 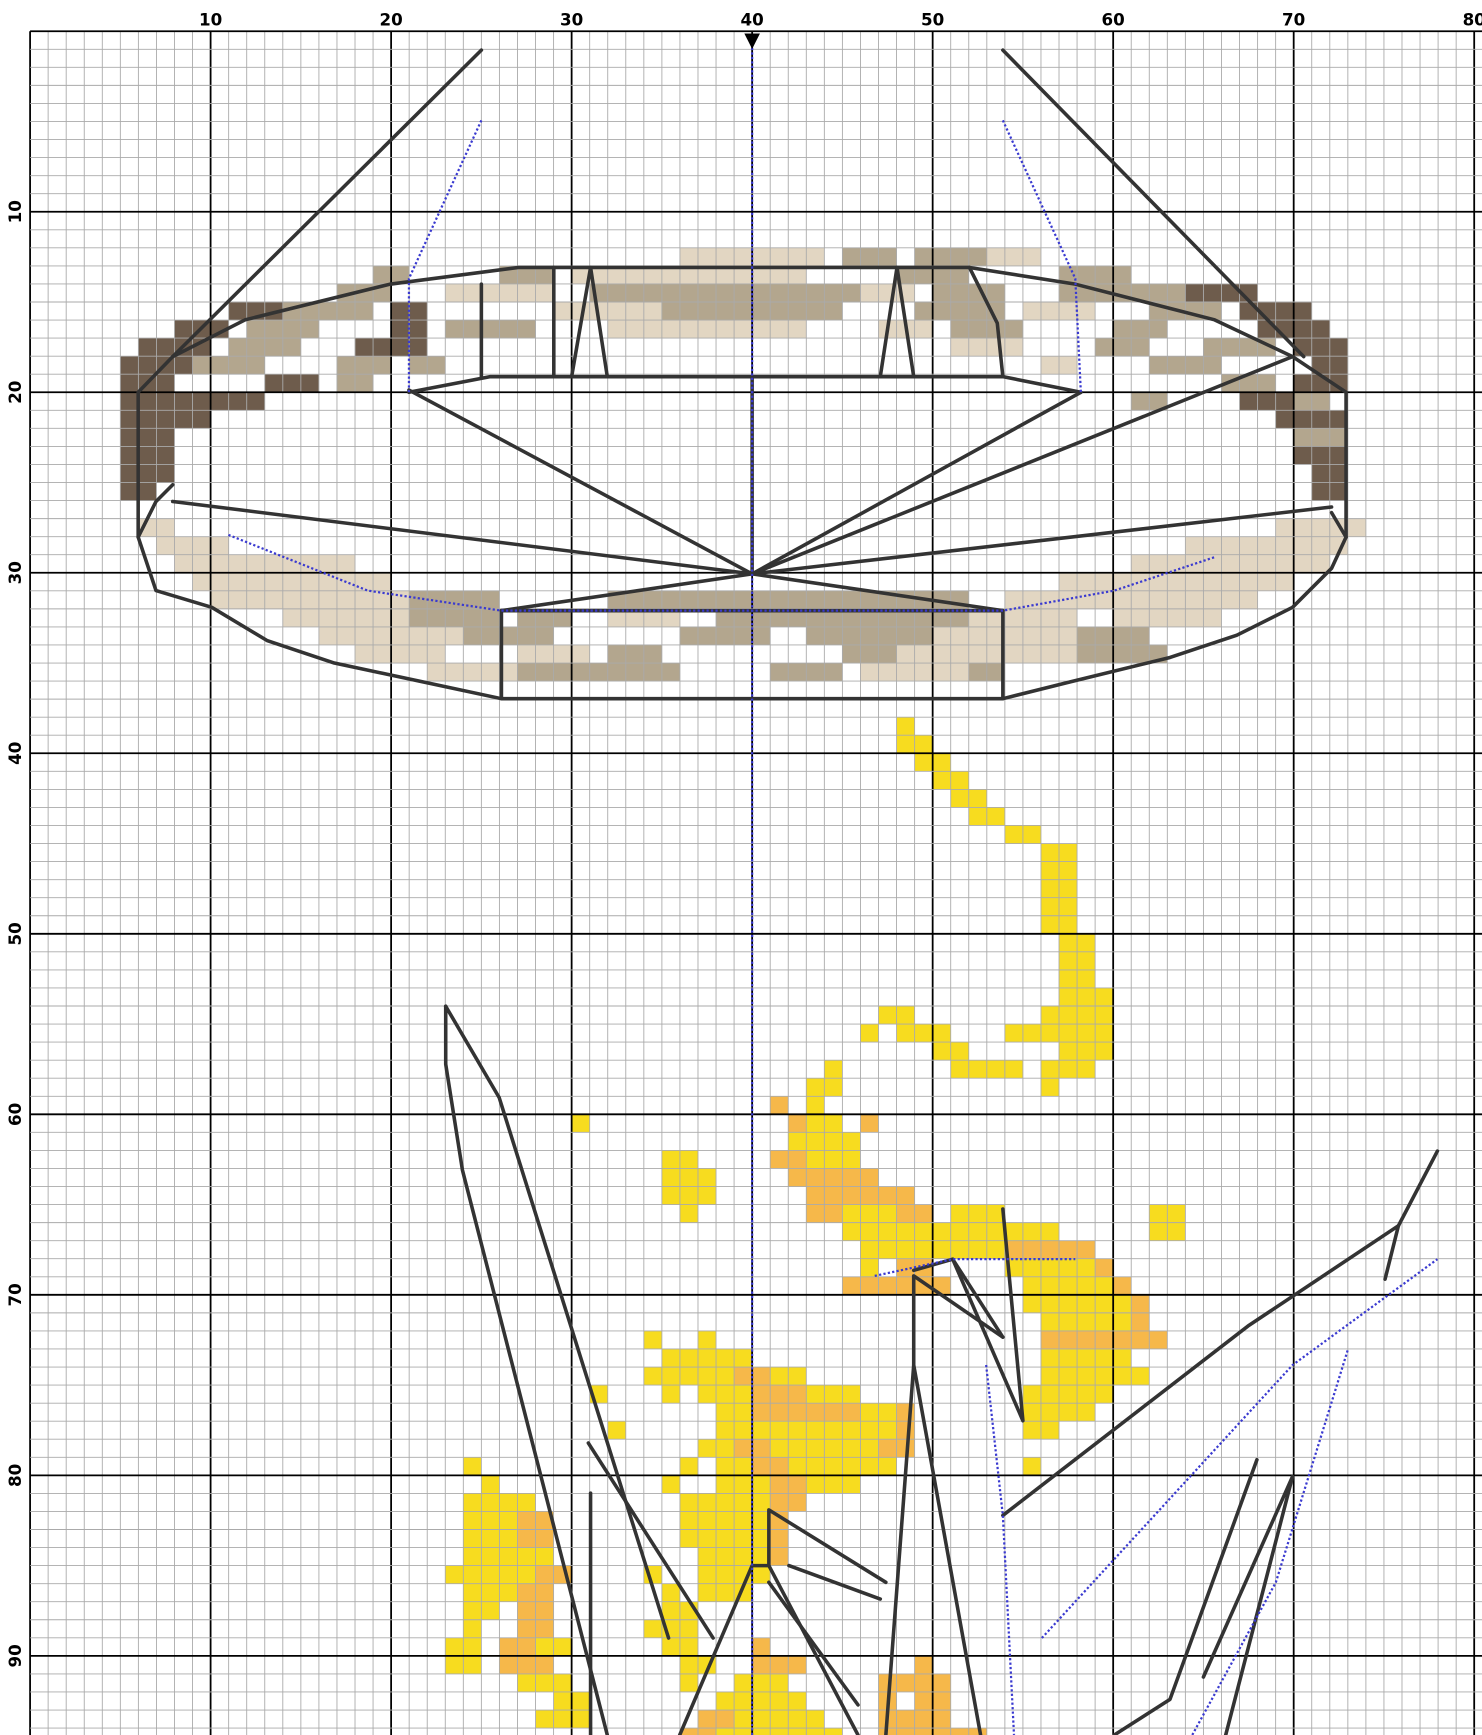 I want to click on row-number: 50, so click(x=15, y=933).